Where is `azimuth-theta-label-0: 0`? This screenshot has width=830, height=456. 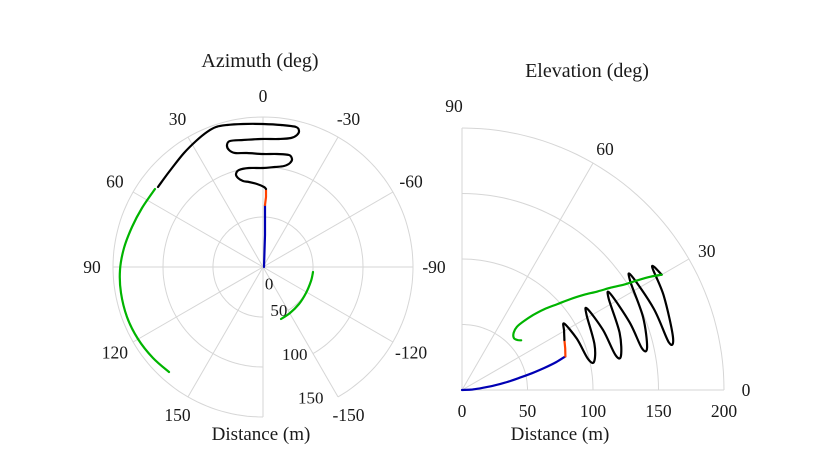
azimuth-theta-label-0: 0 is located at coordinates (263, 96).